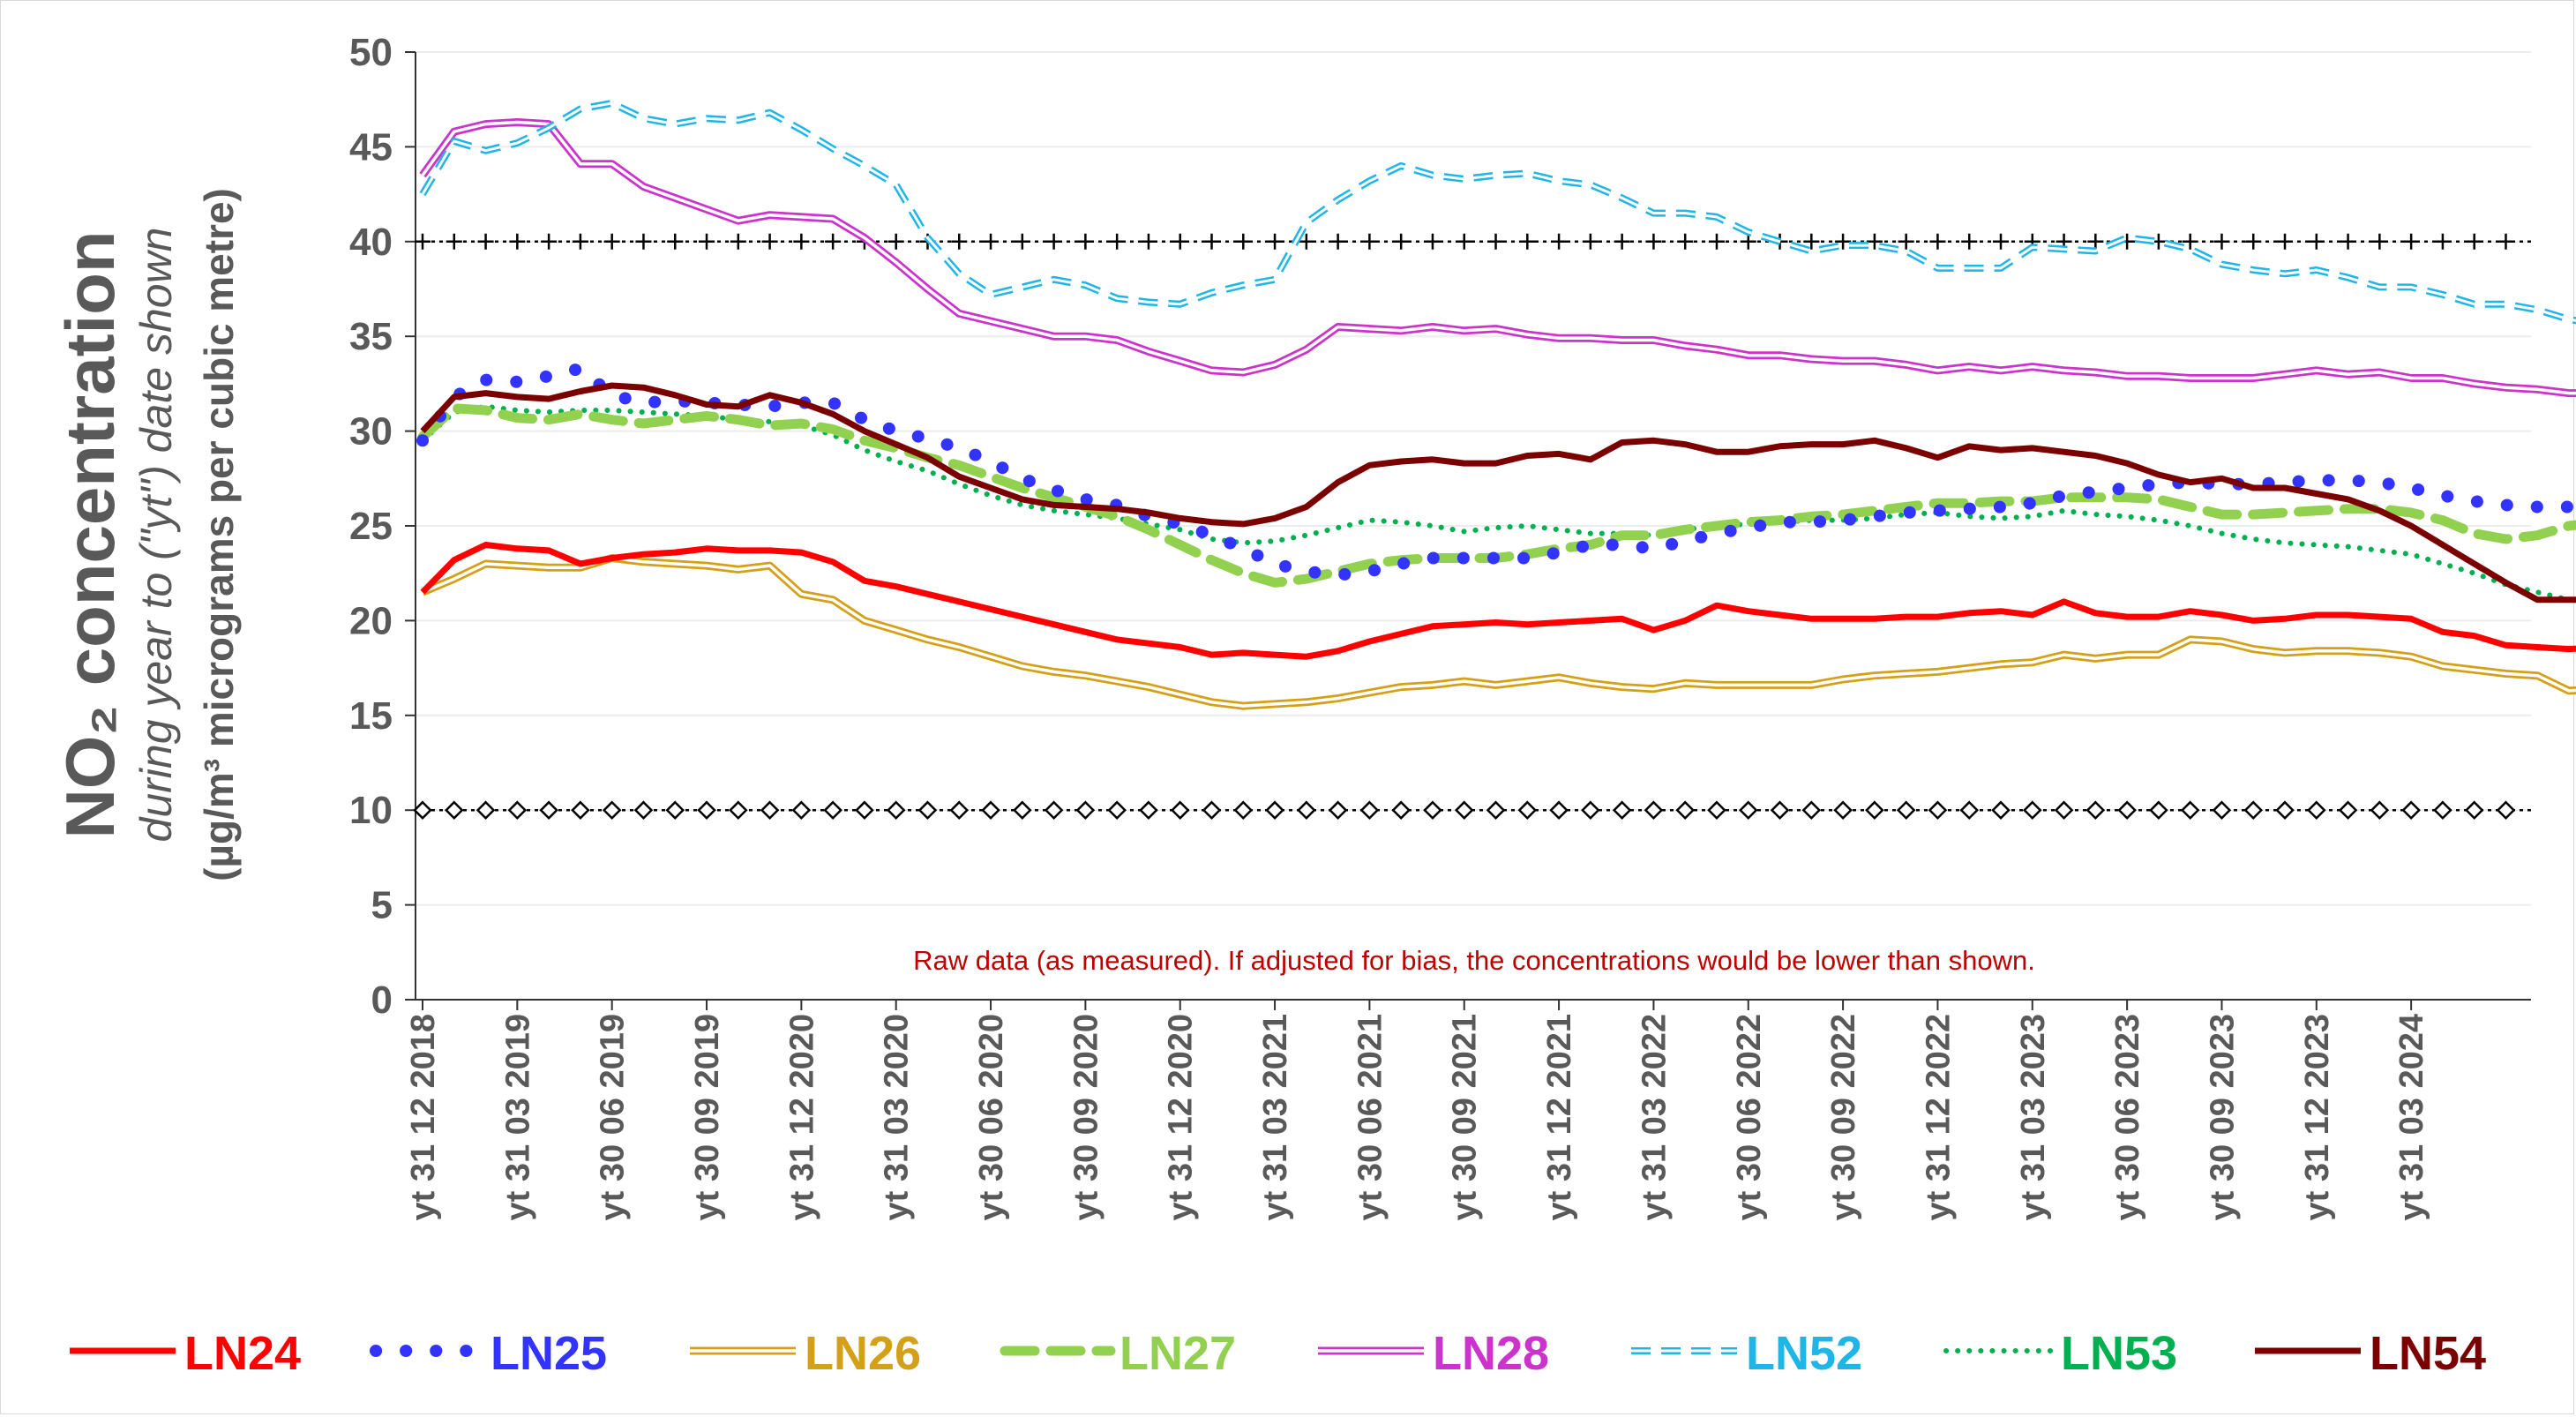 The image size is (2576, 1417). What do you see at coordinates (1939, 1117) in the screenshot?
I see `x-tick-label: yt 31 12 2022` at bounding box center [1939, 1117].